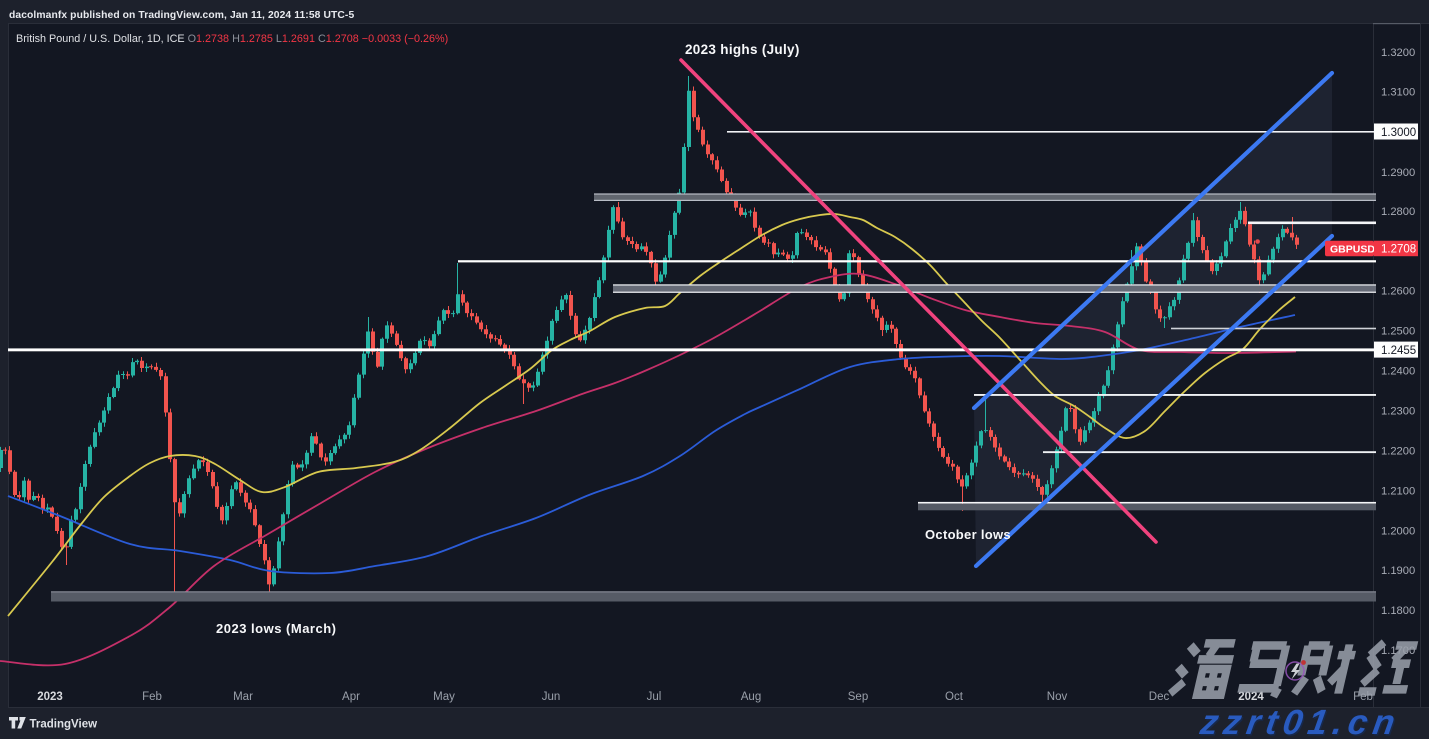  What do you see at coordinates (351, 697) in the screenshot?
I see `svg-text: Apr` at bounding box center [351, 697].